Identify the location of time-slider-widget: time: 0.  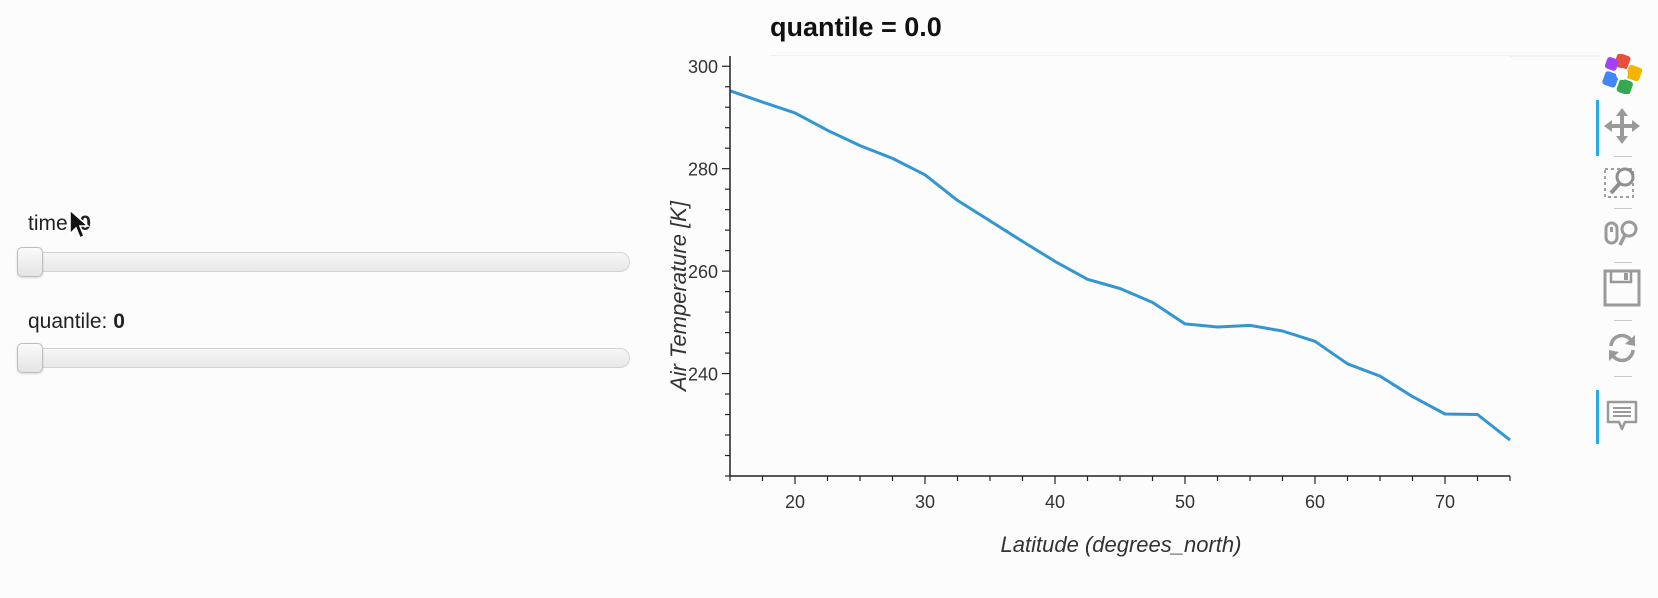
(323, 243).